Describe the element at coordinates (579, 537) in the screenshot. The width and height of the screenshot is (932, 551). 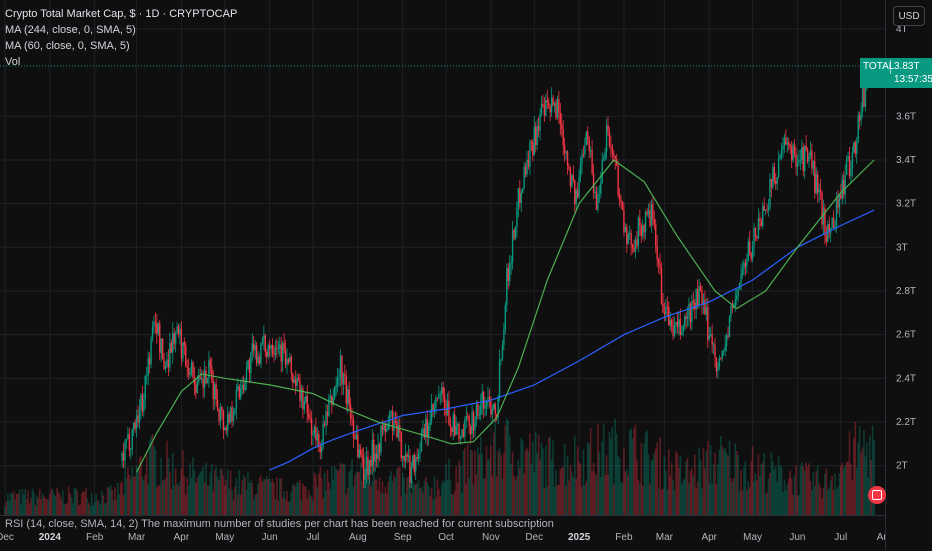
I see `time-tick-label-13: 2025` at that location.